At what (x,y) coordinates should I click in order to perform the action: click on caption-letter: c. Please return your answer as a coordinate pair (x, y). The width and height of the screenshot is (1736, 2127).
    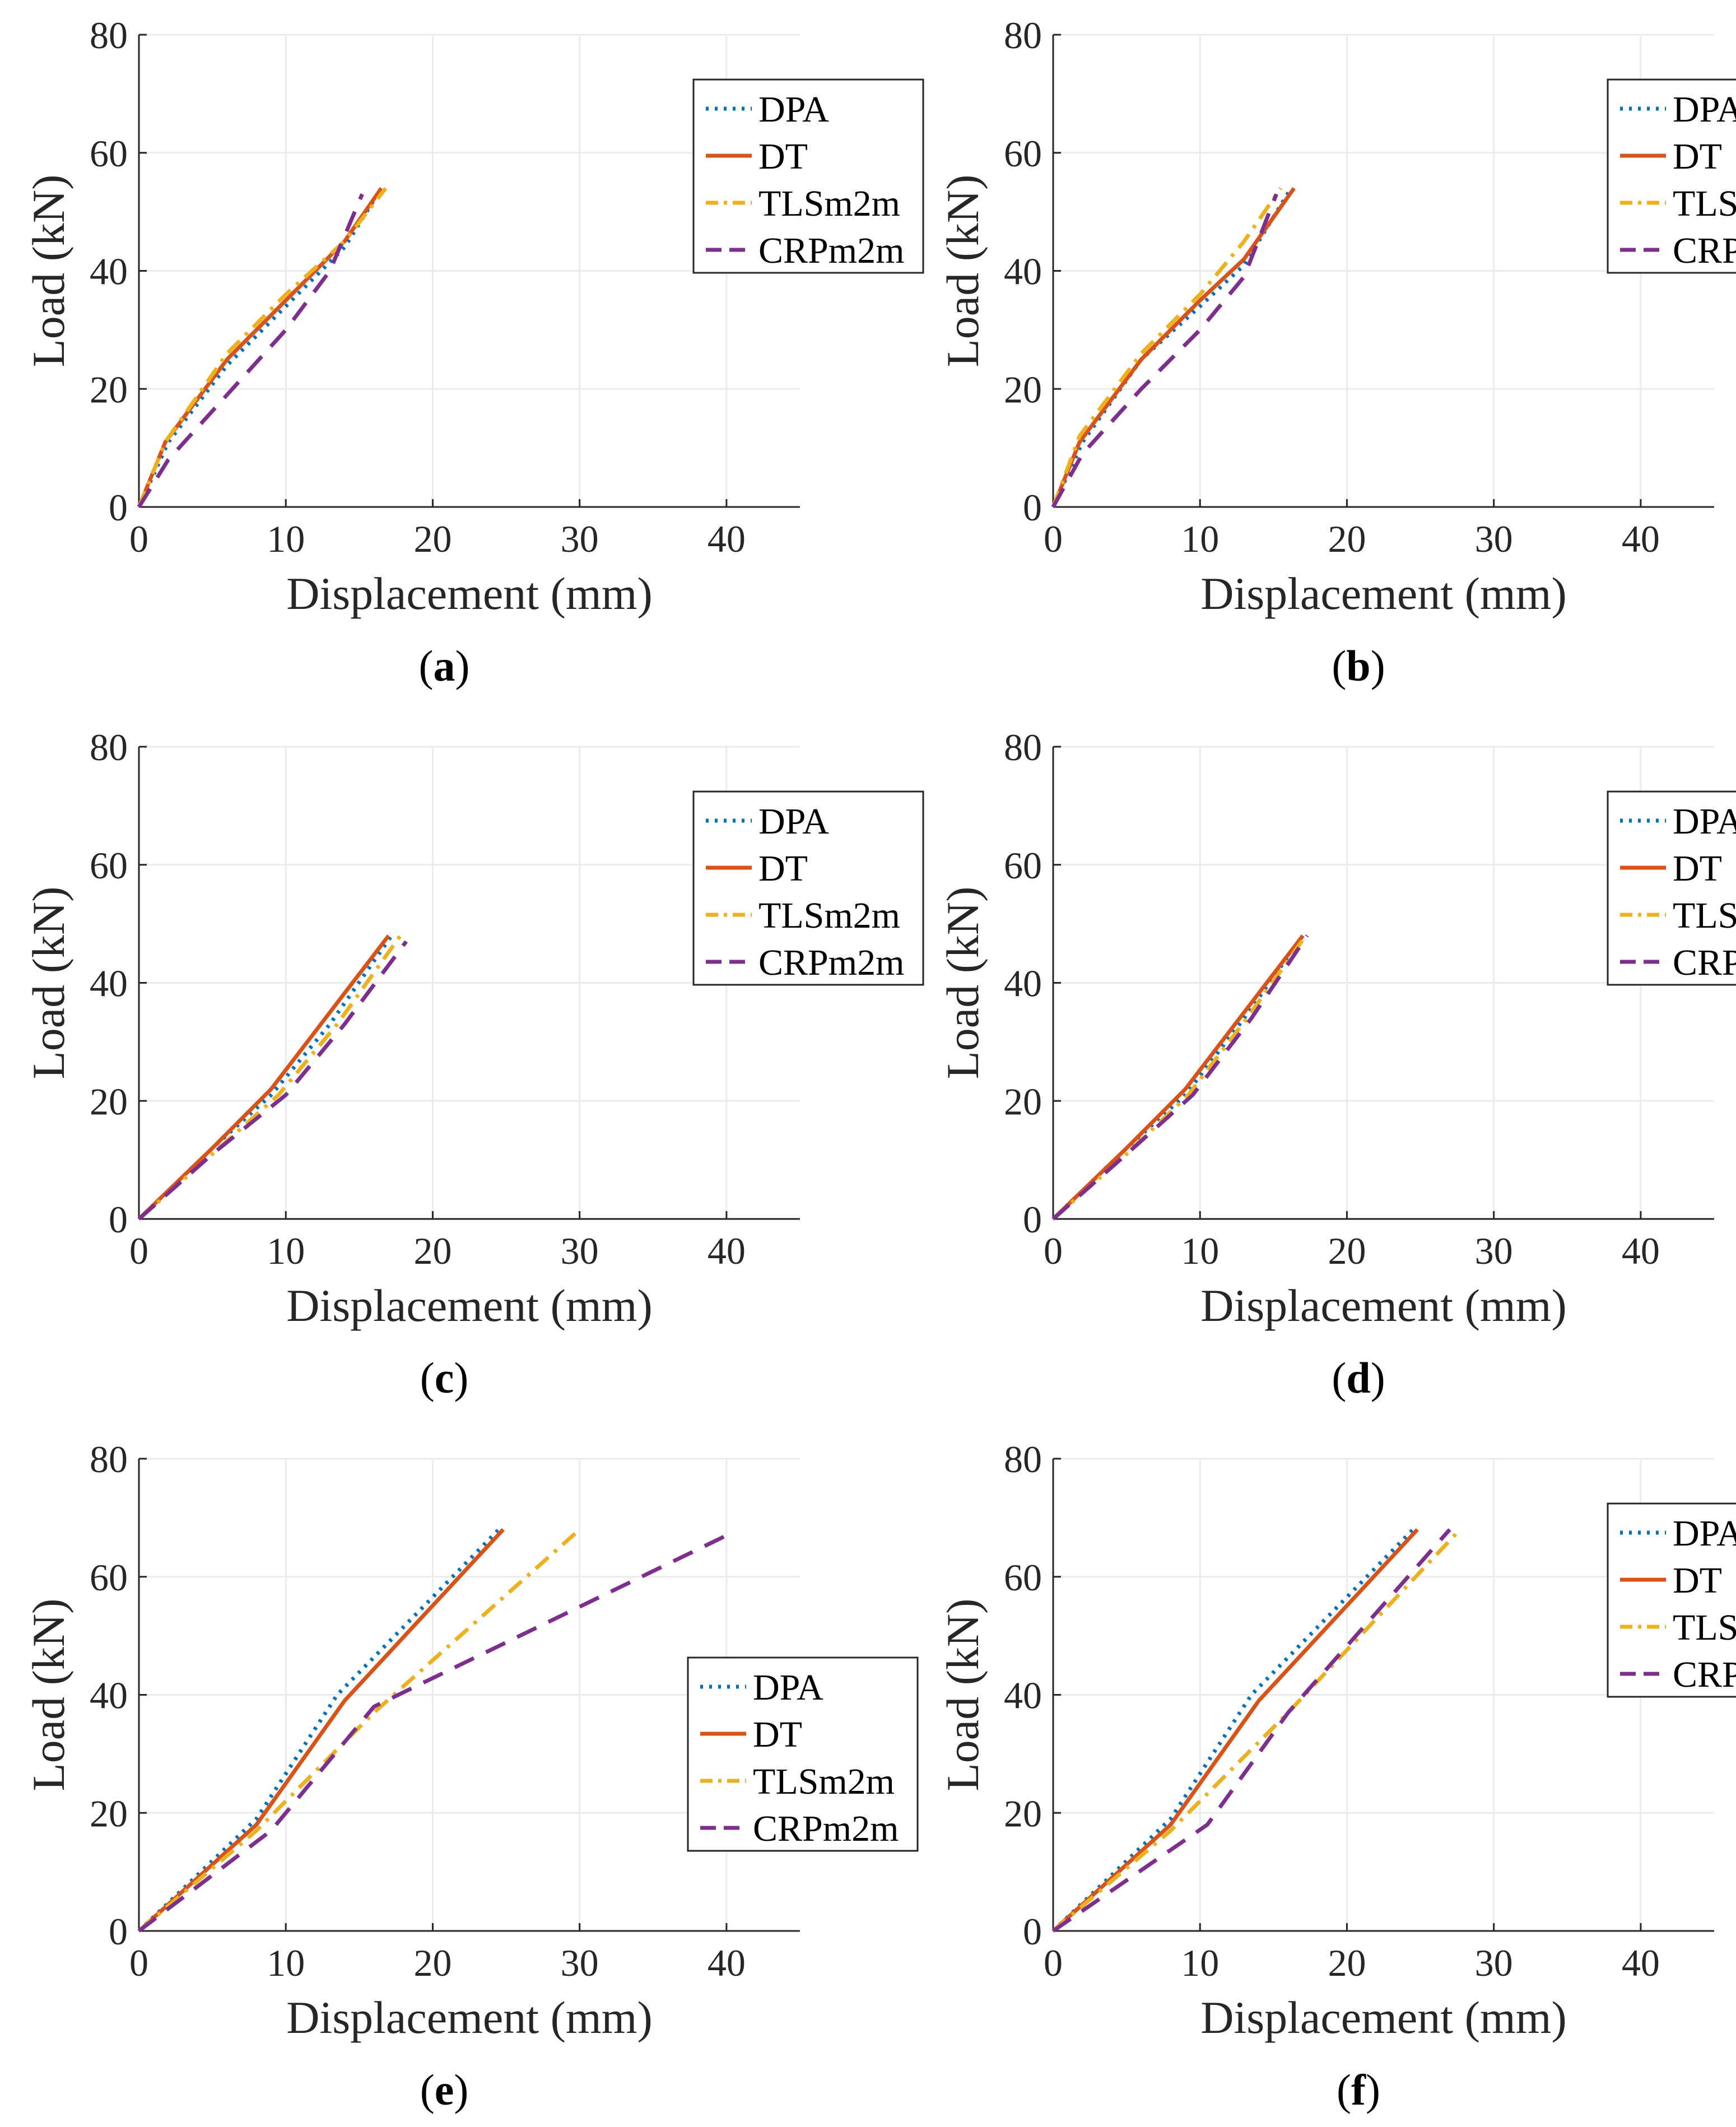
    Looking at the image, I should click on (444, 1377).